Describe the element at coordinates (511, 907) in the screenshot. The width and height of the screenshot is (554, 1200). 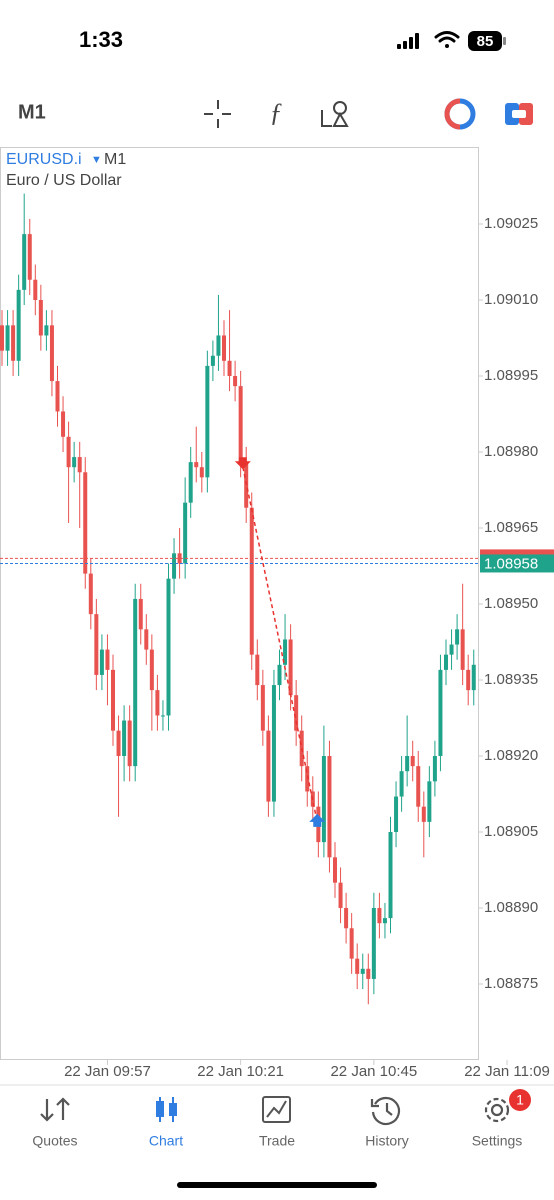
I see `y-tick-label: 1.08890` at that location.